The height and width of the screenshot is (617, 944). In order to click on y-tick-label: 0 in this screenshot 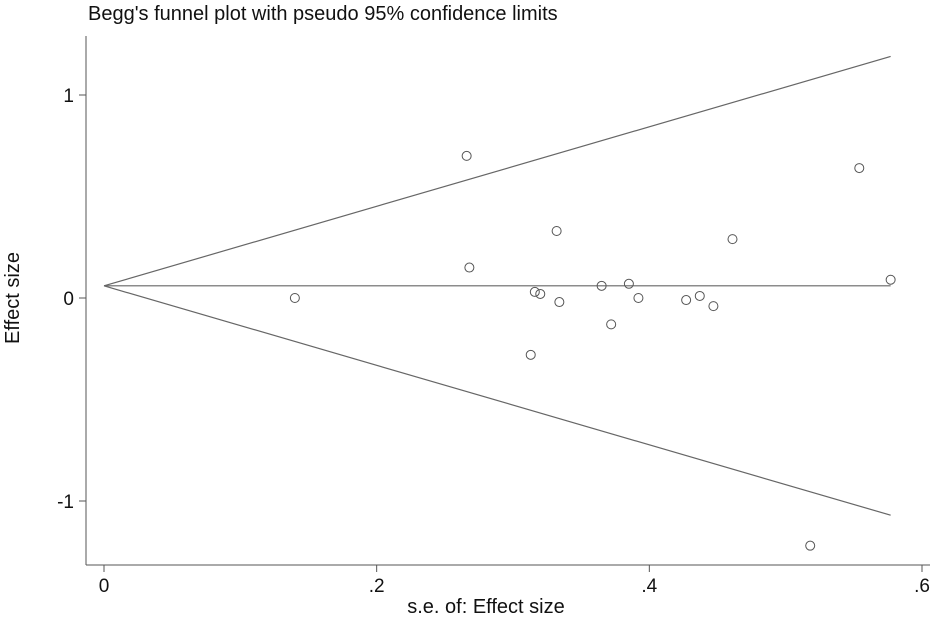, I will do `click(68, 299)`.